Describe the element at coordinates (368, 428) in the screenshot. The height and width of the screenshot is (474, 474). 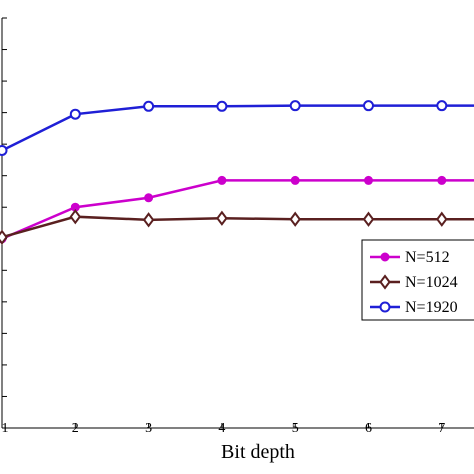
I see `x-tick-label: 6` at that location.